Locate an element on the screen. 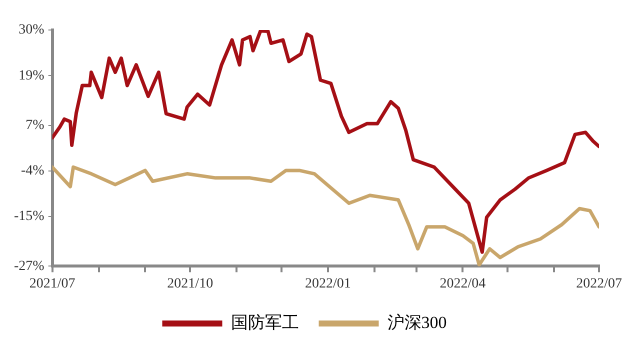 The height and width of the screenshot is (350, 635). x-tick-label: 2021/07 is located at coordinates (52, 284).